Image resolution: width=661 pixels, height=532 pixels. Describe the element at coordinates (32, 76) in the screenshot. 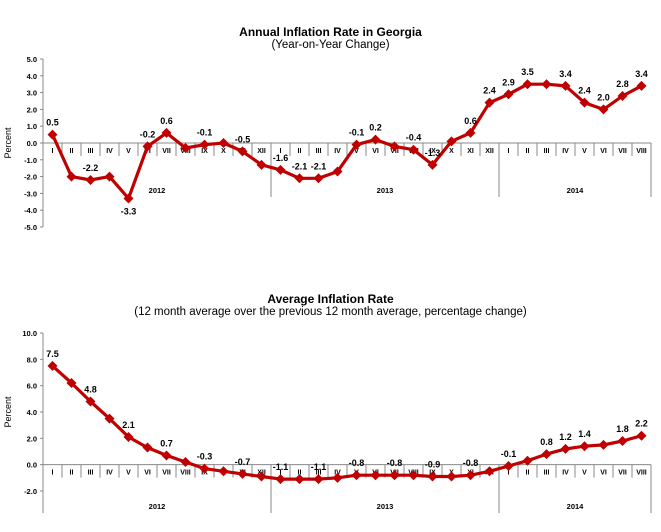

I see `y-tick-label: 4.0` at that location.